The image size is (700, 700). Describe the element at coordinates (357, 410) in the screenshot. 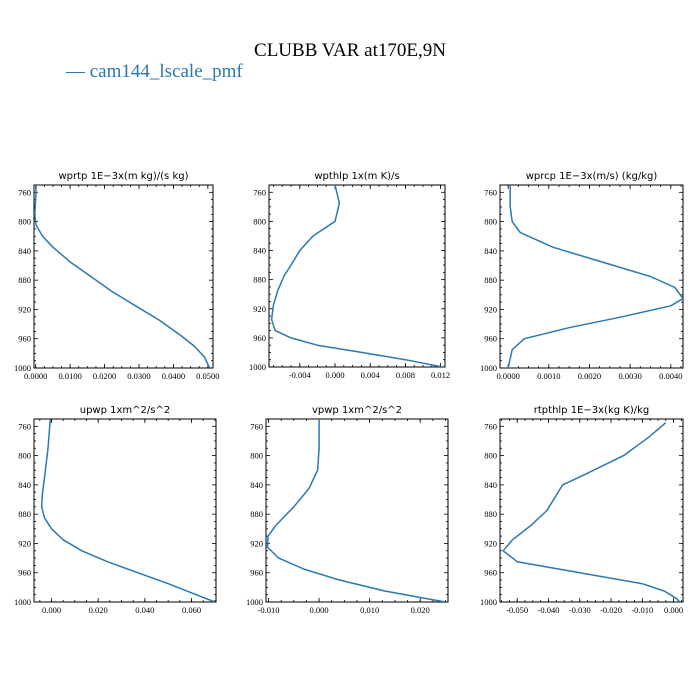

I see `subplot-title: vpwp 1xm^2/s^2` at that location.